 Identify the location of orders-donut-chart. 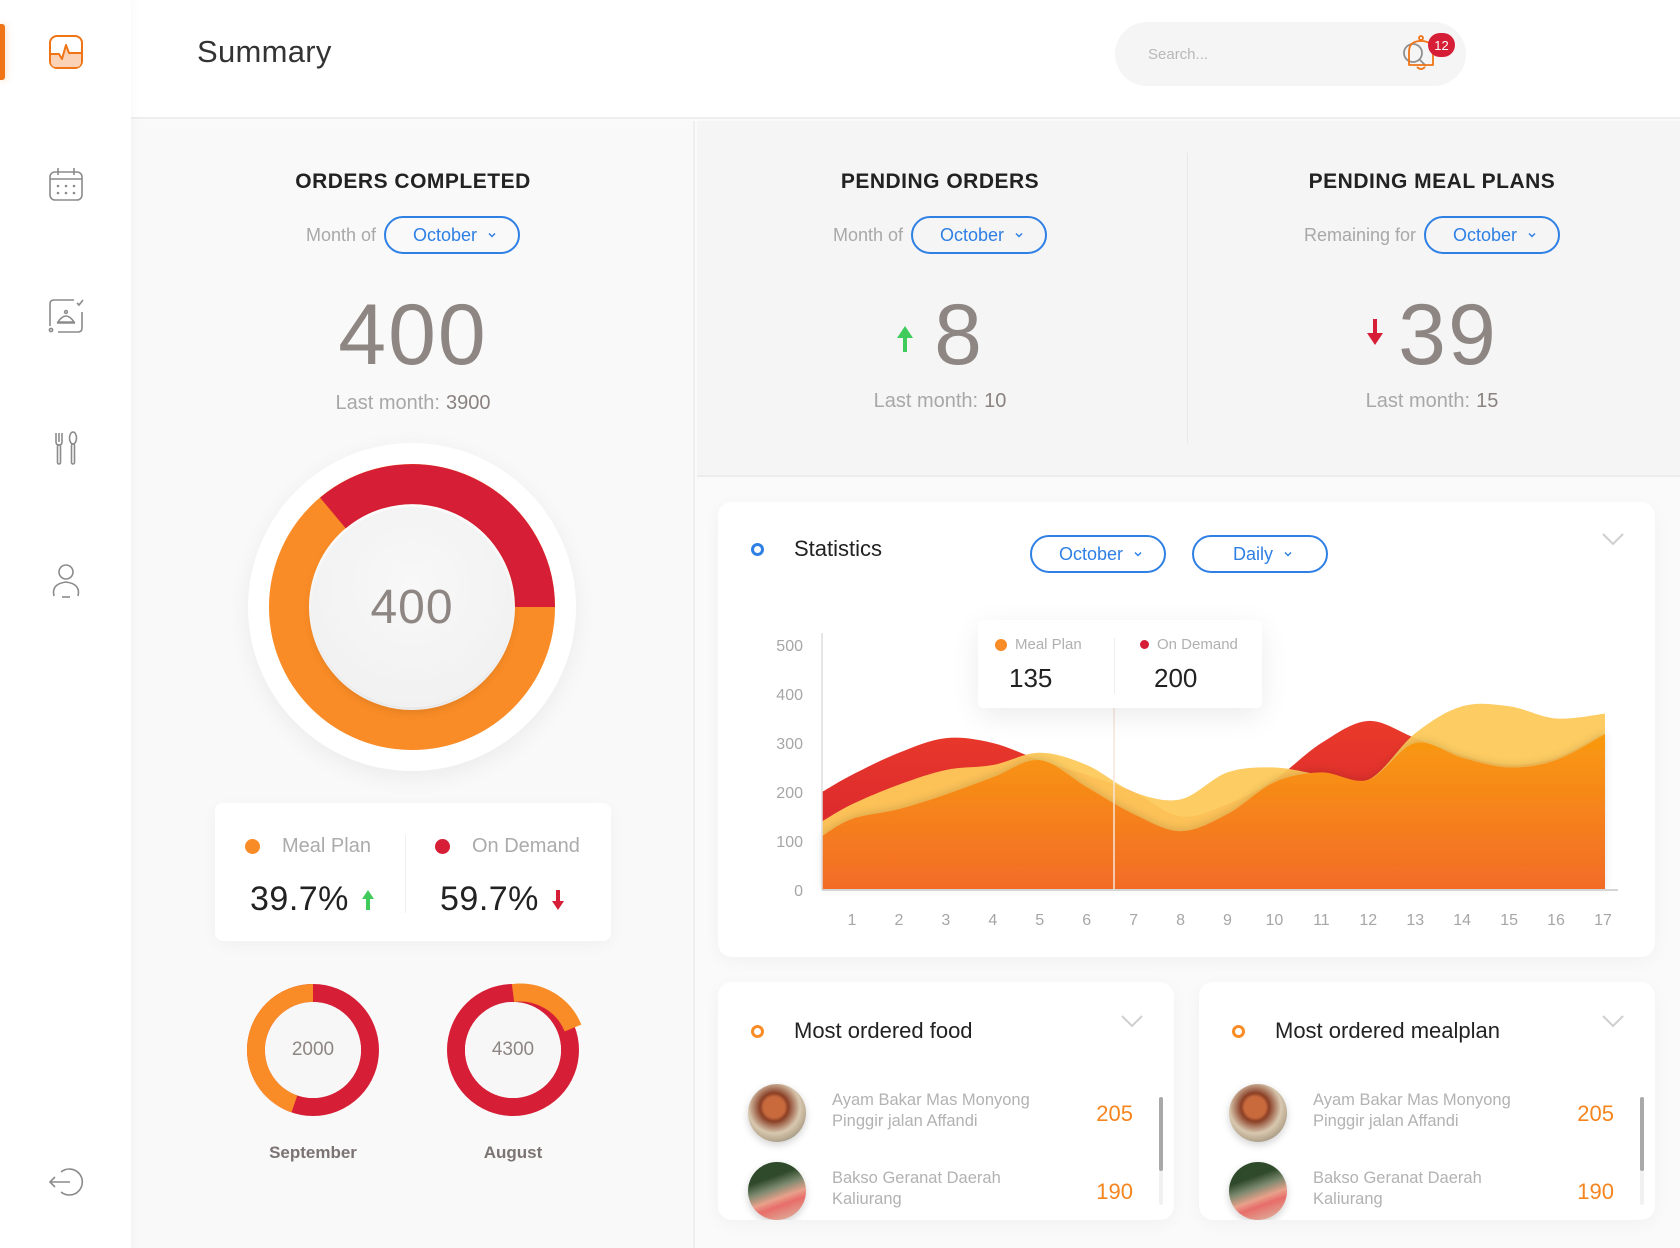
(412, 607).